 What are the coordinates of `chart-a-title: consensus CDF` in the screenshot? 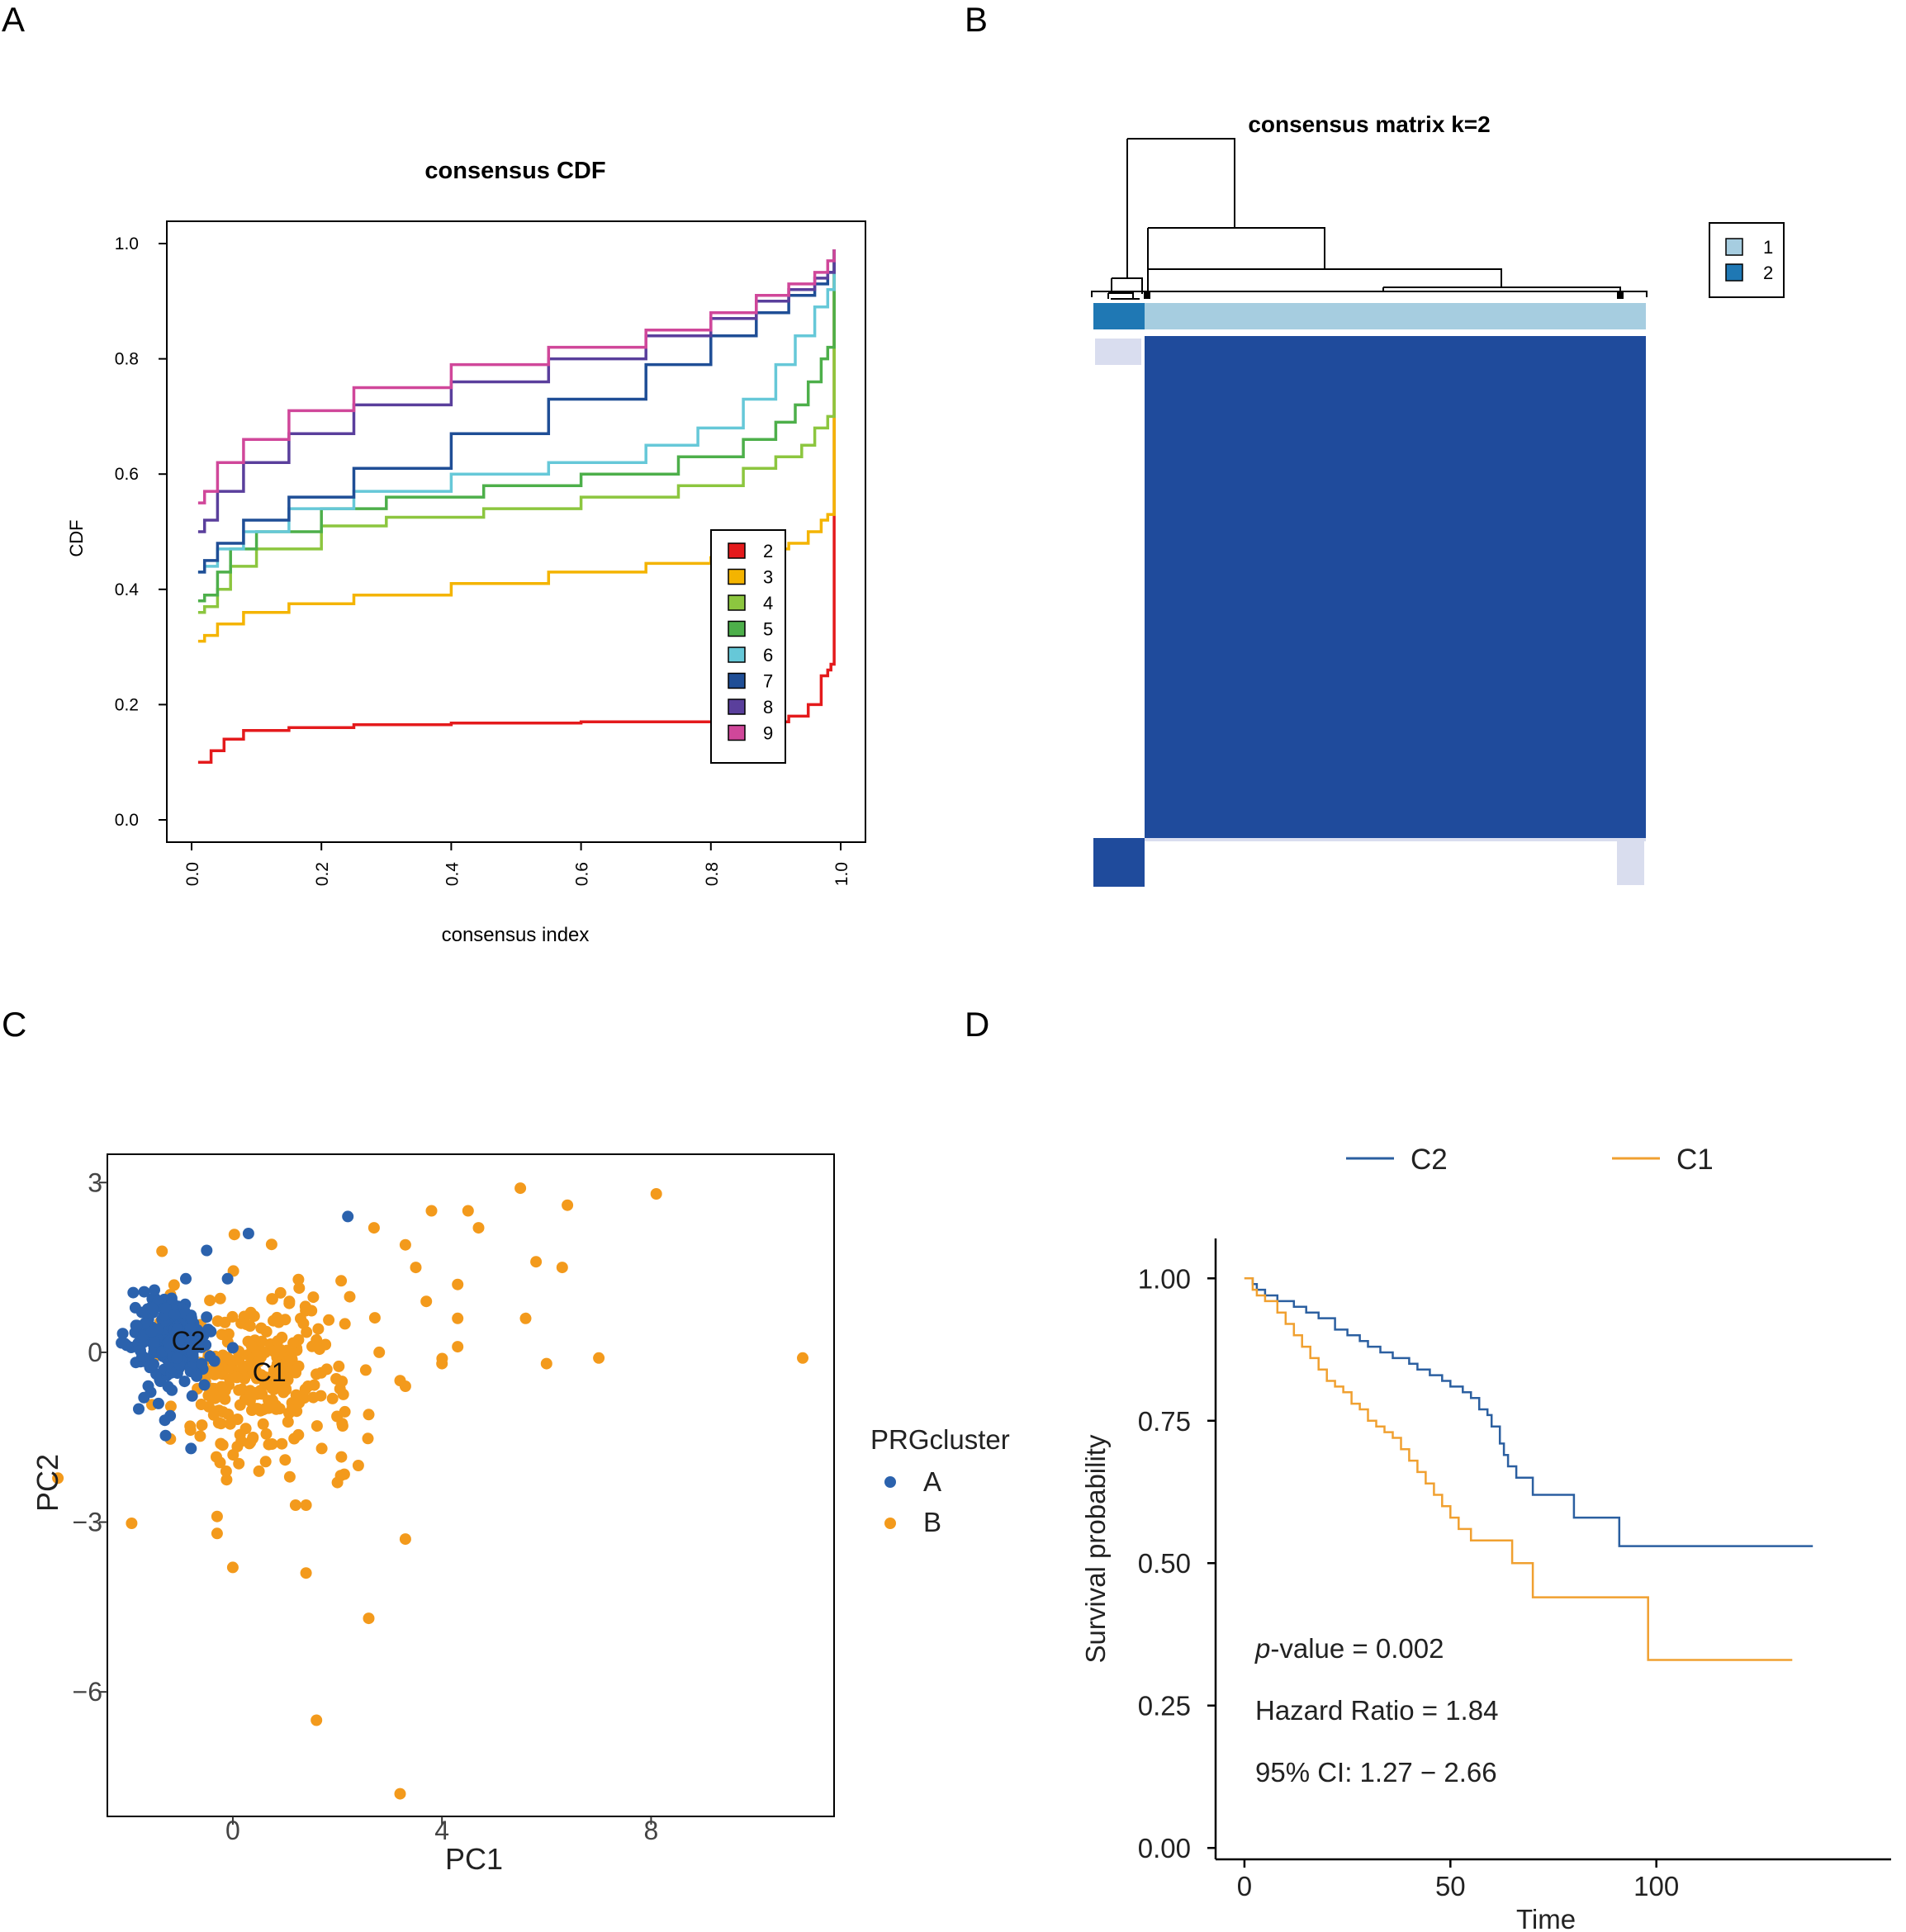 It's located at (514, 171).